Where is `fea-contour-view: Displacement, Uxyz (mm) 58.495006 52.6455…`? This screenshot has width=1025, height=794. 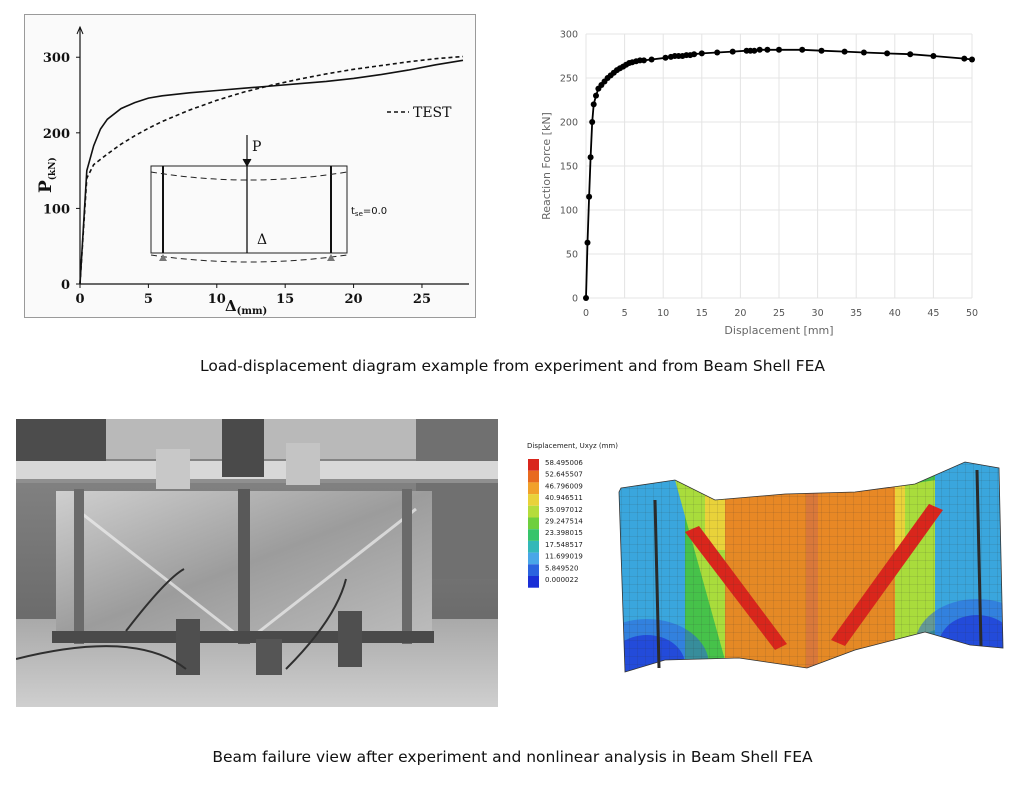 fea-contour-view: Displacement, Uxyz (mm) 58.495006 52.6455… is located at coordinates (765, 565).